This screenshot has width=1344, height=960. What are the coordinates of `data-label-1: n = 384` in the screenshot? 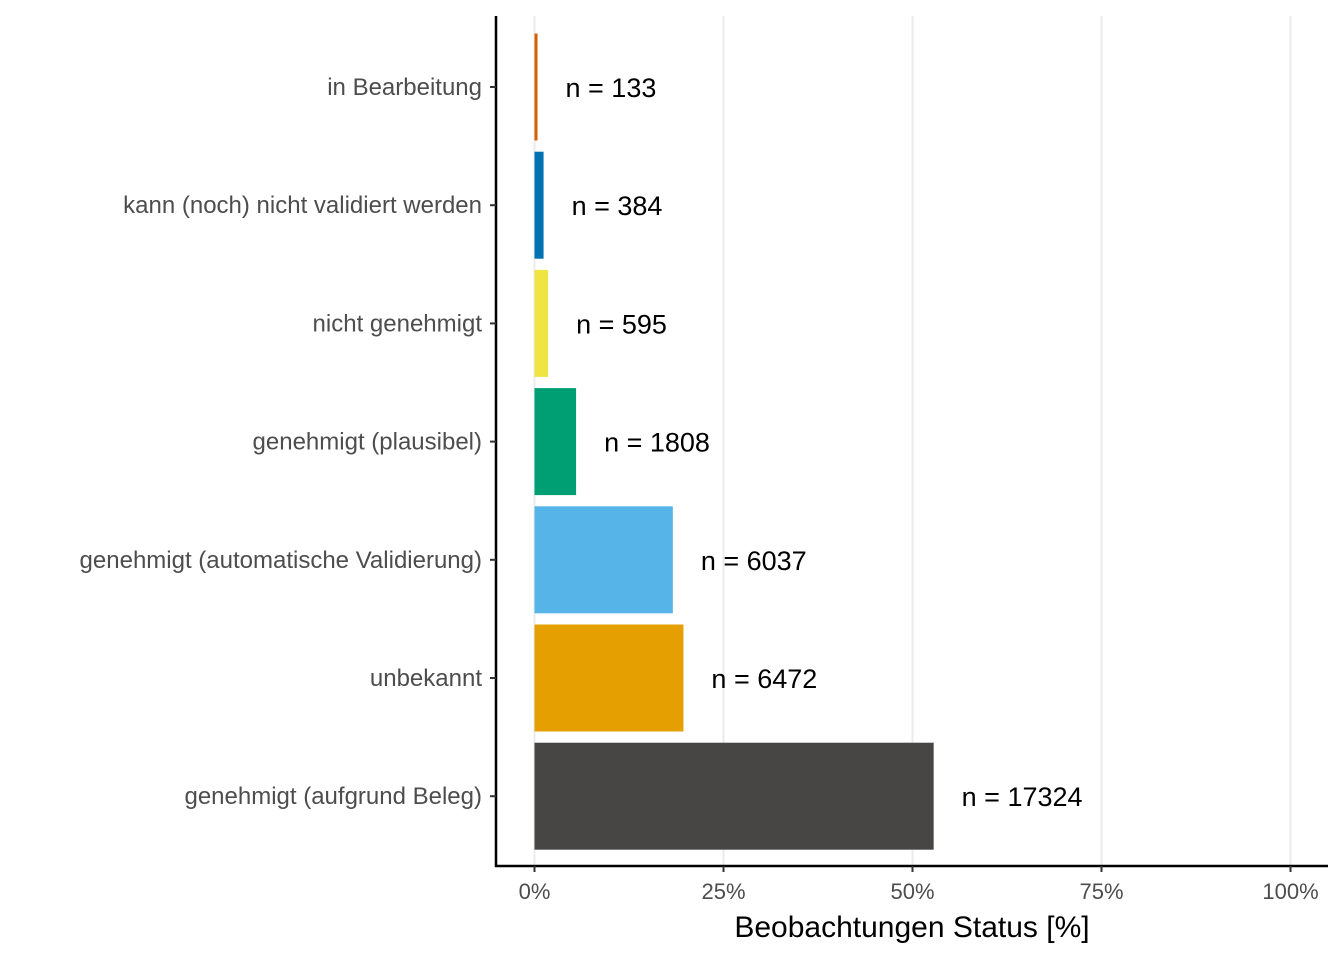 It's located at (617, 206).